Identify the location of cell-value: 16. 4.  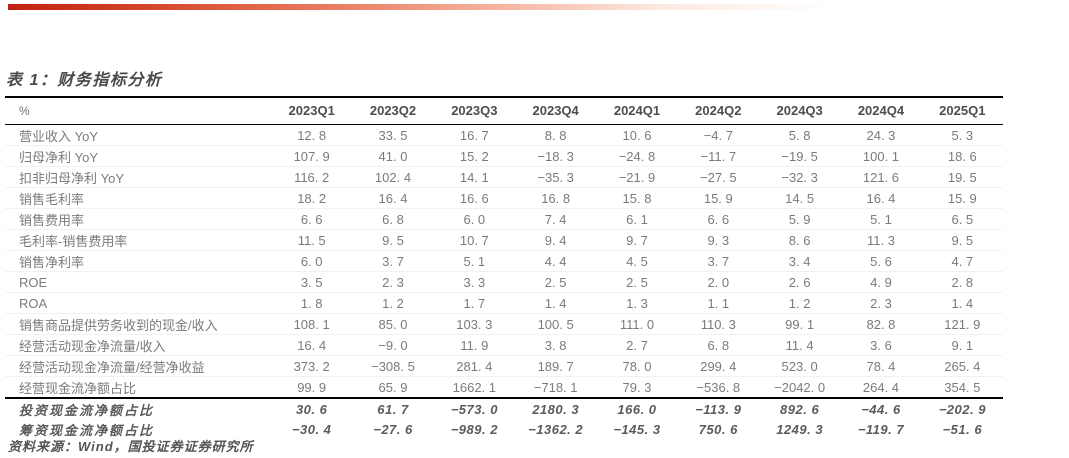
(393, 198).